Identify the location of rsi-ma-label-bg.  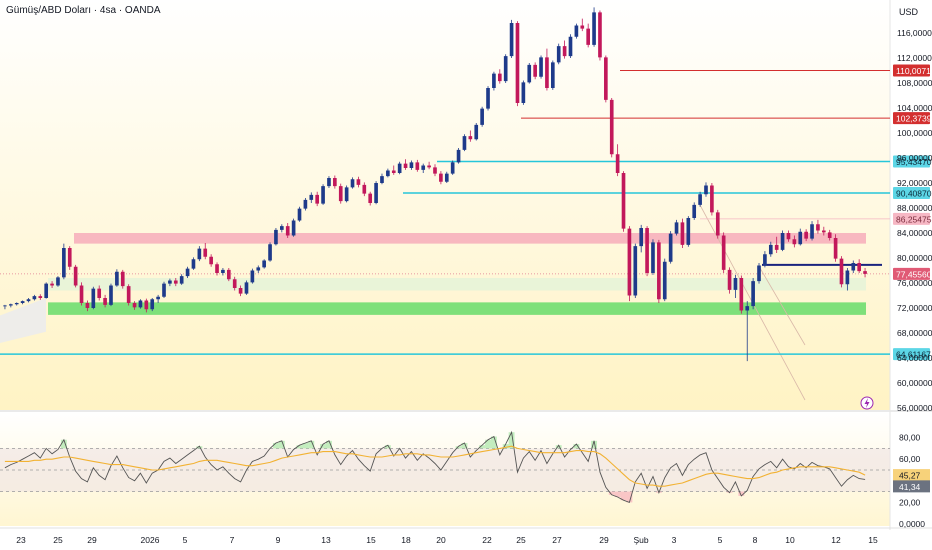
(911, 475).